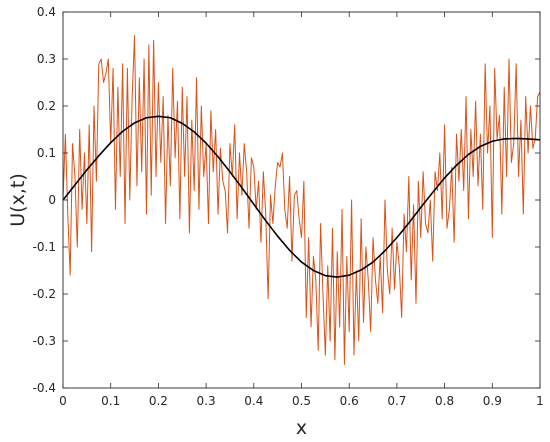  Describe the element at coordinates (44, 294) in the screenshot. I see `y-tick-label: -0.2` at that location.